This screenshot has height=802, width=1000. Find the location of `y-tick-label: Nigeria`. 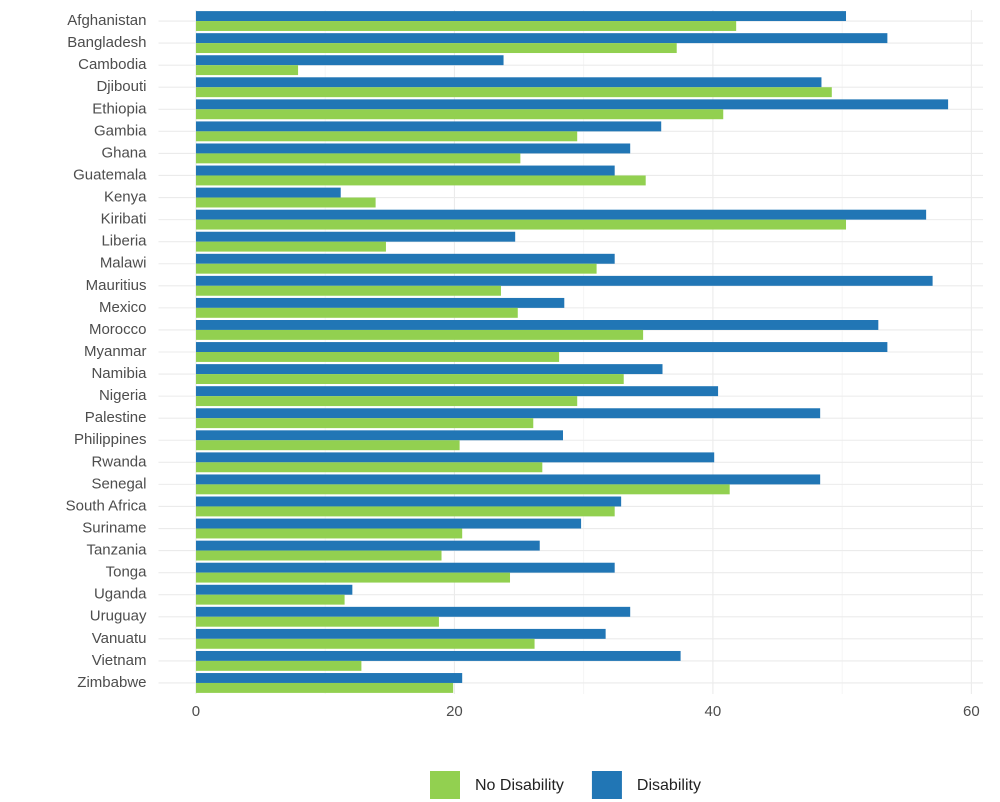

y-tick-label: Nigeria is located at coordinates (123, 395).